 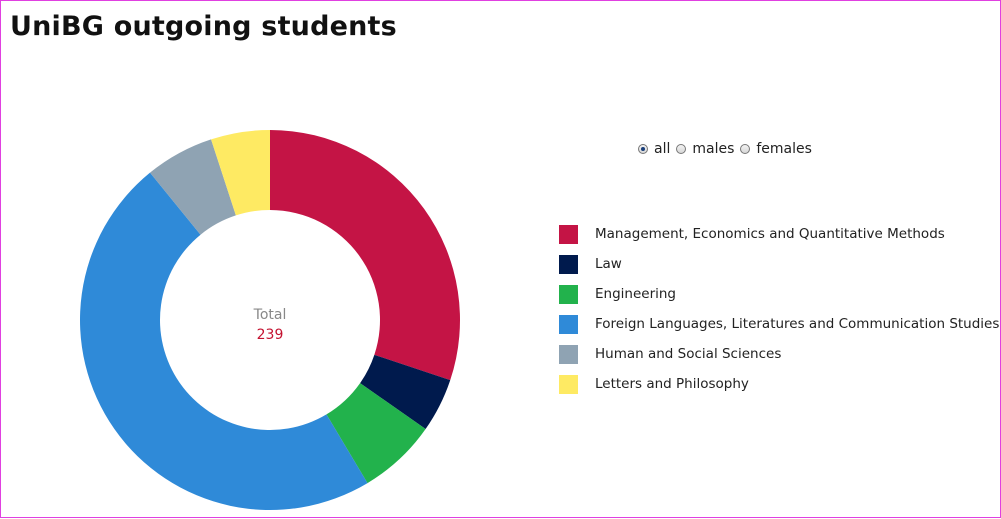 I want to click on filter-males: males, so click(x=705, y=149).